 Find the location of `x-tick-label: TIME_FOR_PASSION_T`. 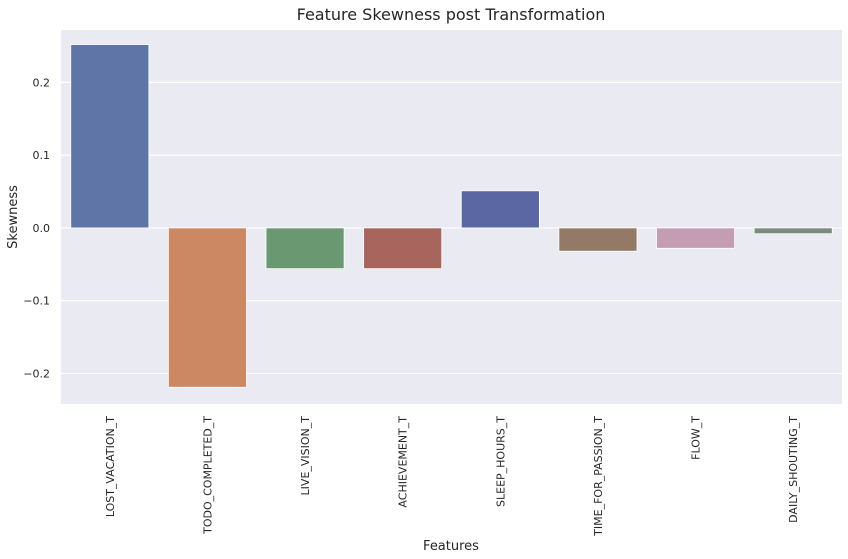

x-tick-label: TIME_FOR_PASSION_T is located at coordinates (598, 476).